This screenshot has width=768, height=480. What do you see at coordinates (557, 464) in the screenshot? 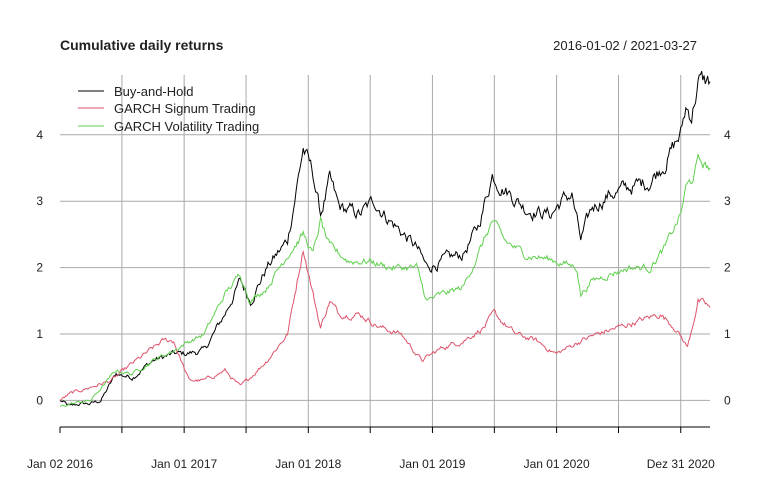
I see `x-tick-label: Jan 01 2020` at bounding box center [557, 464].